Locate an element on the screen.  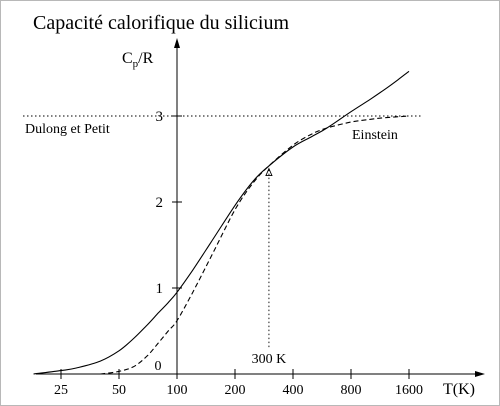
x-tick-label-800: 800 is located at coordinates (351, 390).